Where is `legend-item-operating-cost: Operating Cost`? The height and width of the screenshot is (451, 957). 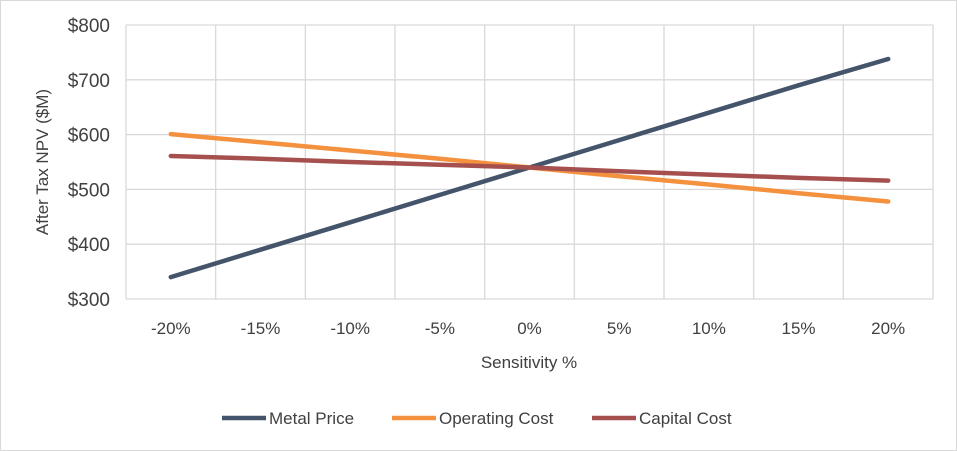
legend-item-operating-cost: Operating Cost is located at coordinates (473, 418).